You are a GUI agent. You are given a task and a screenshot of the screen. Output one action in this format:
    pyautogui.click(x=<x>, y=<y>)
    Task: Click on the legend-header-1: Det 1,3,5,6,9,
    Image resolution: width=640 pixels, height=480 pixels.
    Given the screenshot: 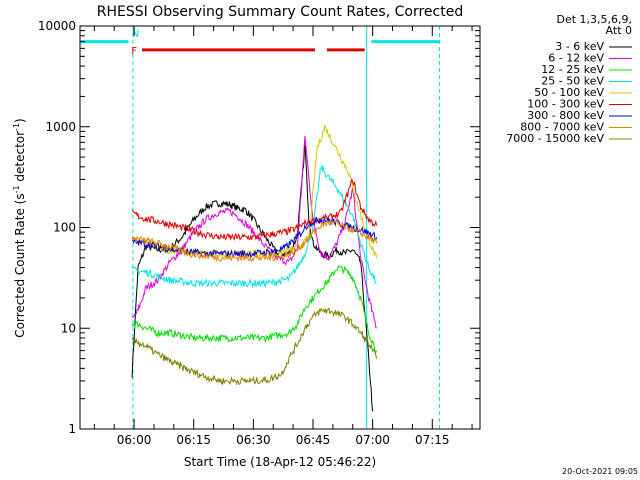 What is the action you would take?
    pyautogui.click(x=594, y=19)
    